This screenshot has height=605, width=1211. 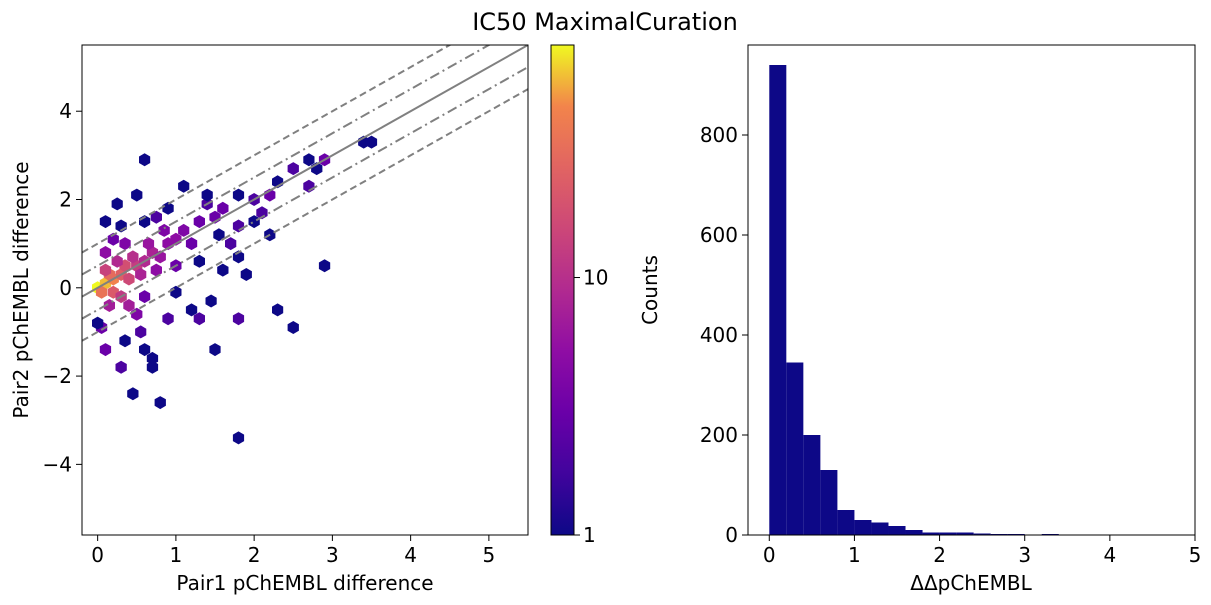 I want to click on x-tick-label: 1, so click(x=854, y=555).